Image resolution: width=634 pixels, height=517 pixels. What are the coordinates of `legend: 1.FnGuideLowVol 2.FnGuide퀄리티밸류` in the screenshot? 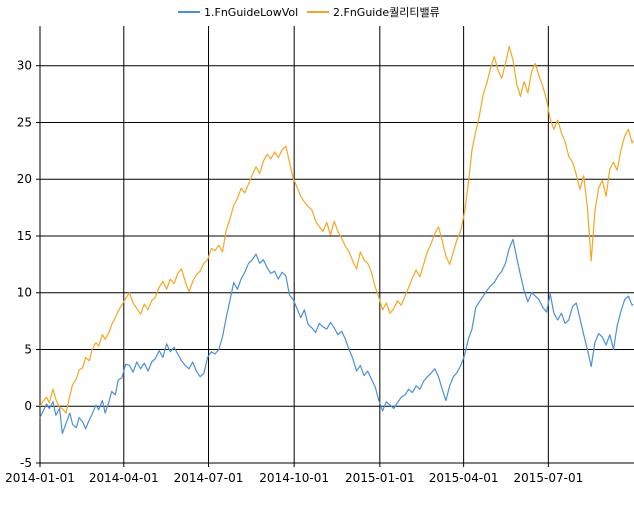 It's located at (309, 12).